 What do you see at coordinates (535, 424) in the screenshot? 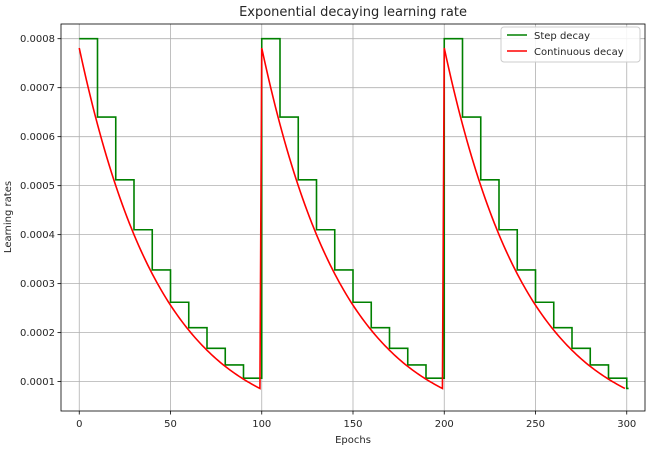
I see `x-tick-label: 250` at bounding box center [535, 424].